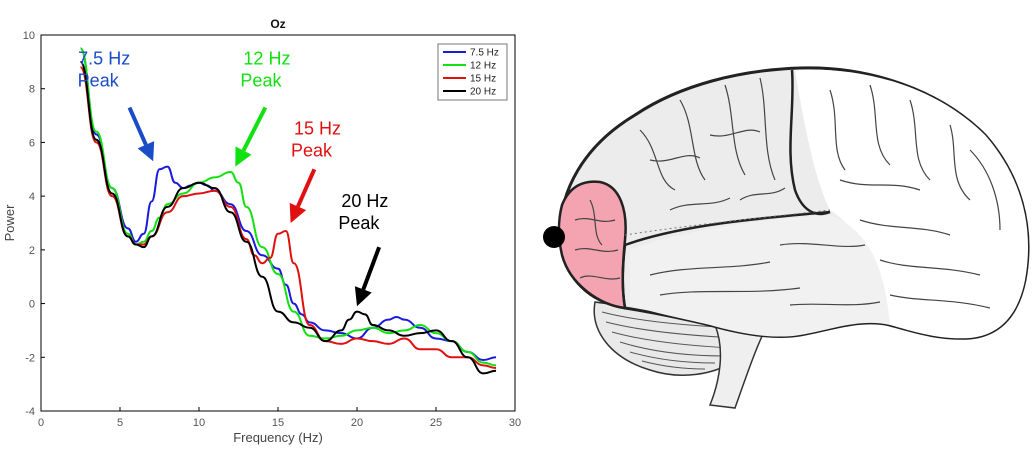  I want to click on x-tick-label: 0, so click(41, 423).